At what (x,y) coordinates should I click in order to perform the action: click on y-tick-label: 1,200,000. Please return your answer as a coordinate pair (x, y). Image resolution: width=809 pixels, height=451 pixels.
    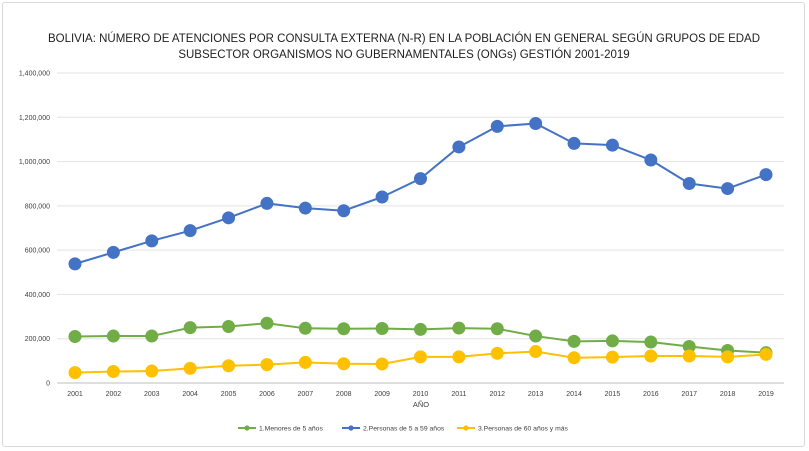
    Looking at the image, I should click on (34, 118).